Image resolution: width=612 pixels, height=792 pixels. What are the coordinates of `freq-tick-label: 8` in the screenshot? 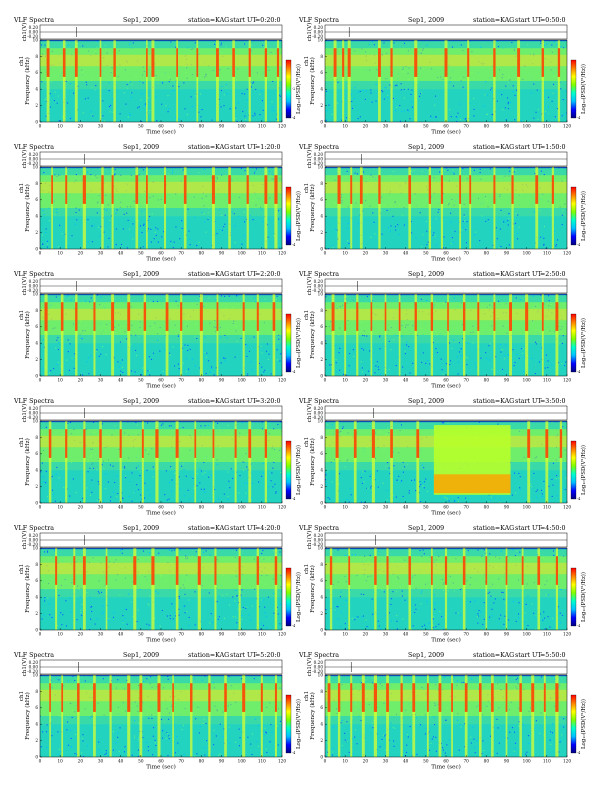 It's located at (321, 437).